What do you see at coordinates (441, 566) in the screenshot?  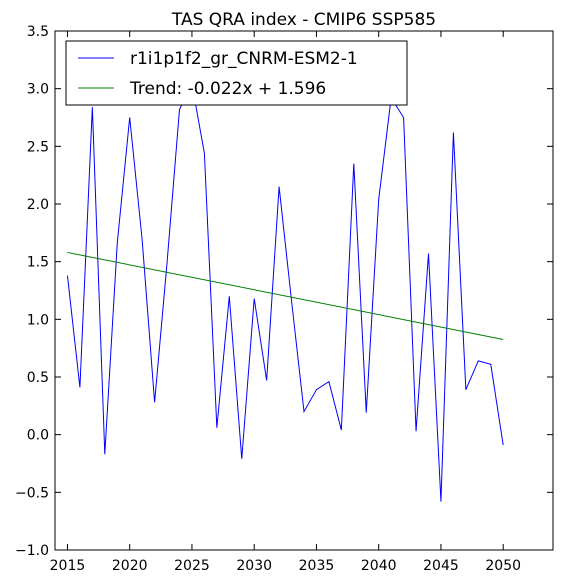 I see `x-tick-label: 2045` at bounding box center [441, 566].